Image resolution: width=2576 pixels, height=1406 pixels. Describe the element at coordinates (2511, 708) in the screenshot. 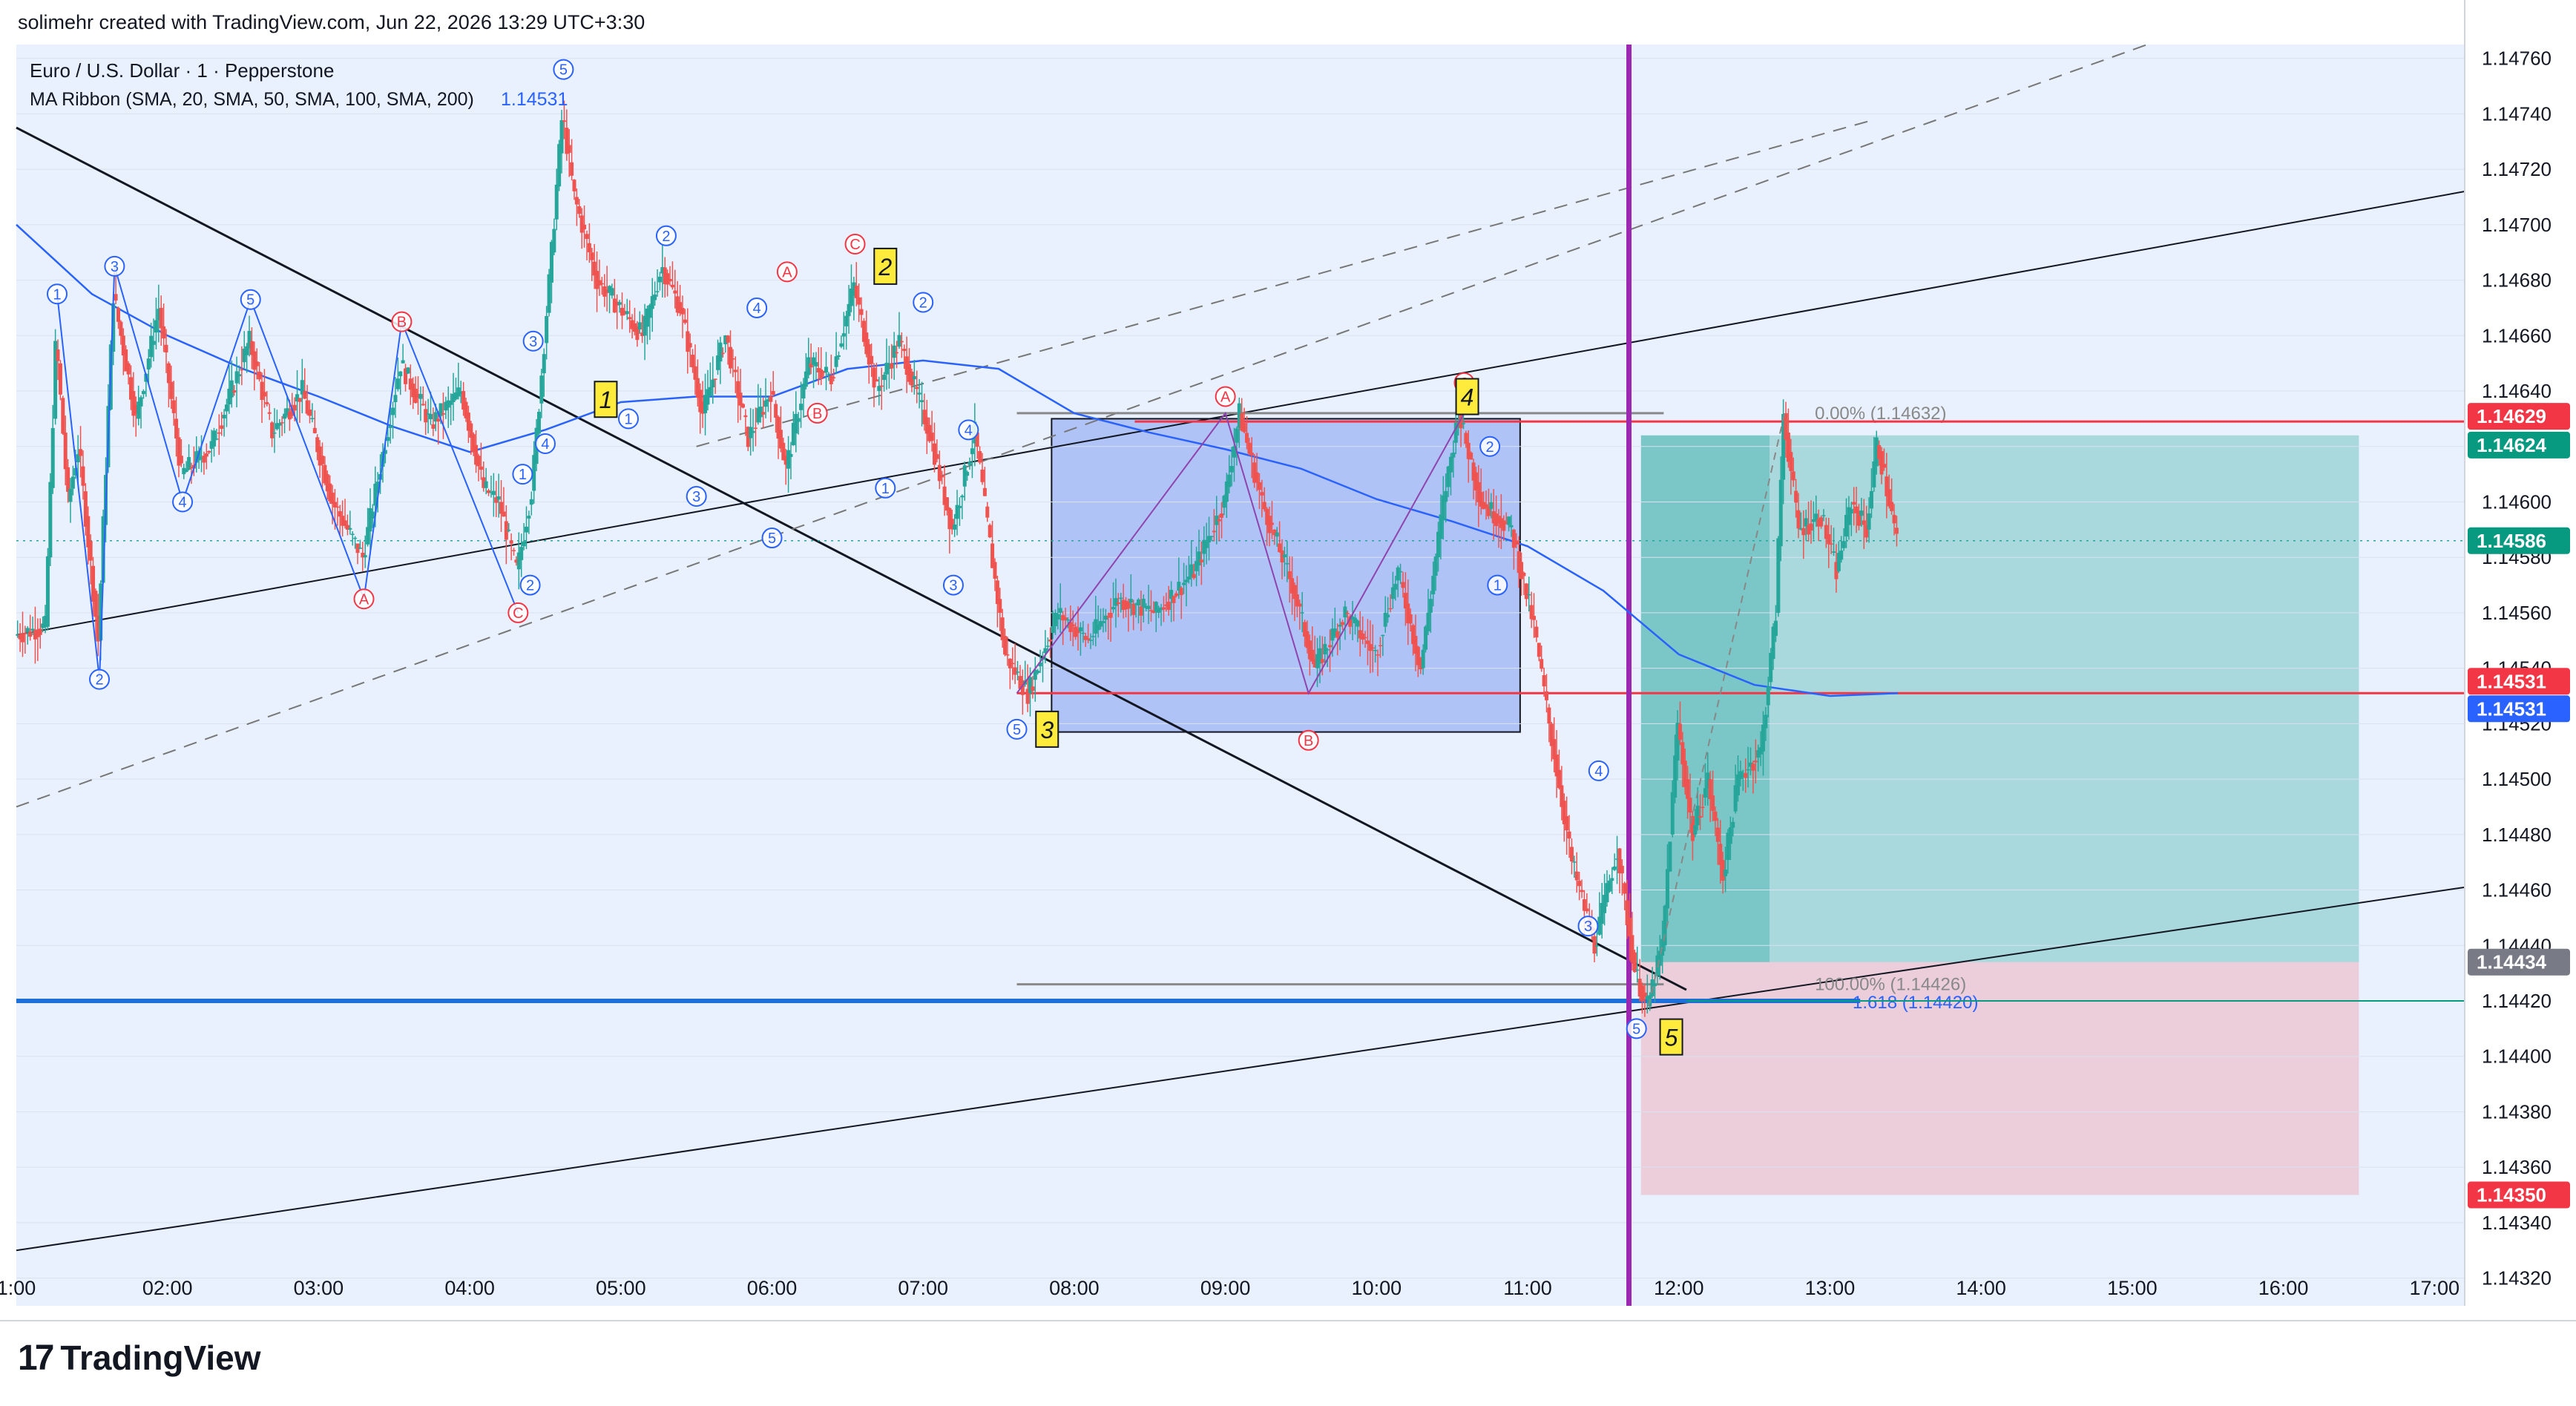

I see `badge-ma-value: 1.14531` at that location.